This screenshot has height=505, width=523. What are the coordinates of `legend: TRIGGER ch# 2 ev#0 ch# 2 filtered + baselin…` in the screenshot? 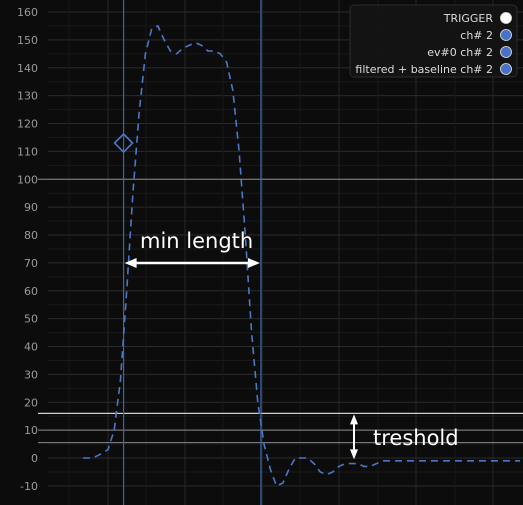 It's located at (433, 41).